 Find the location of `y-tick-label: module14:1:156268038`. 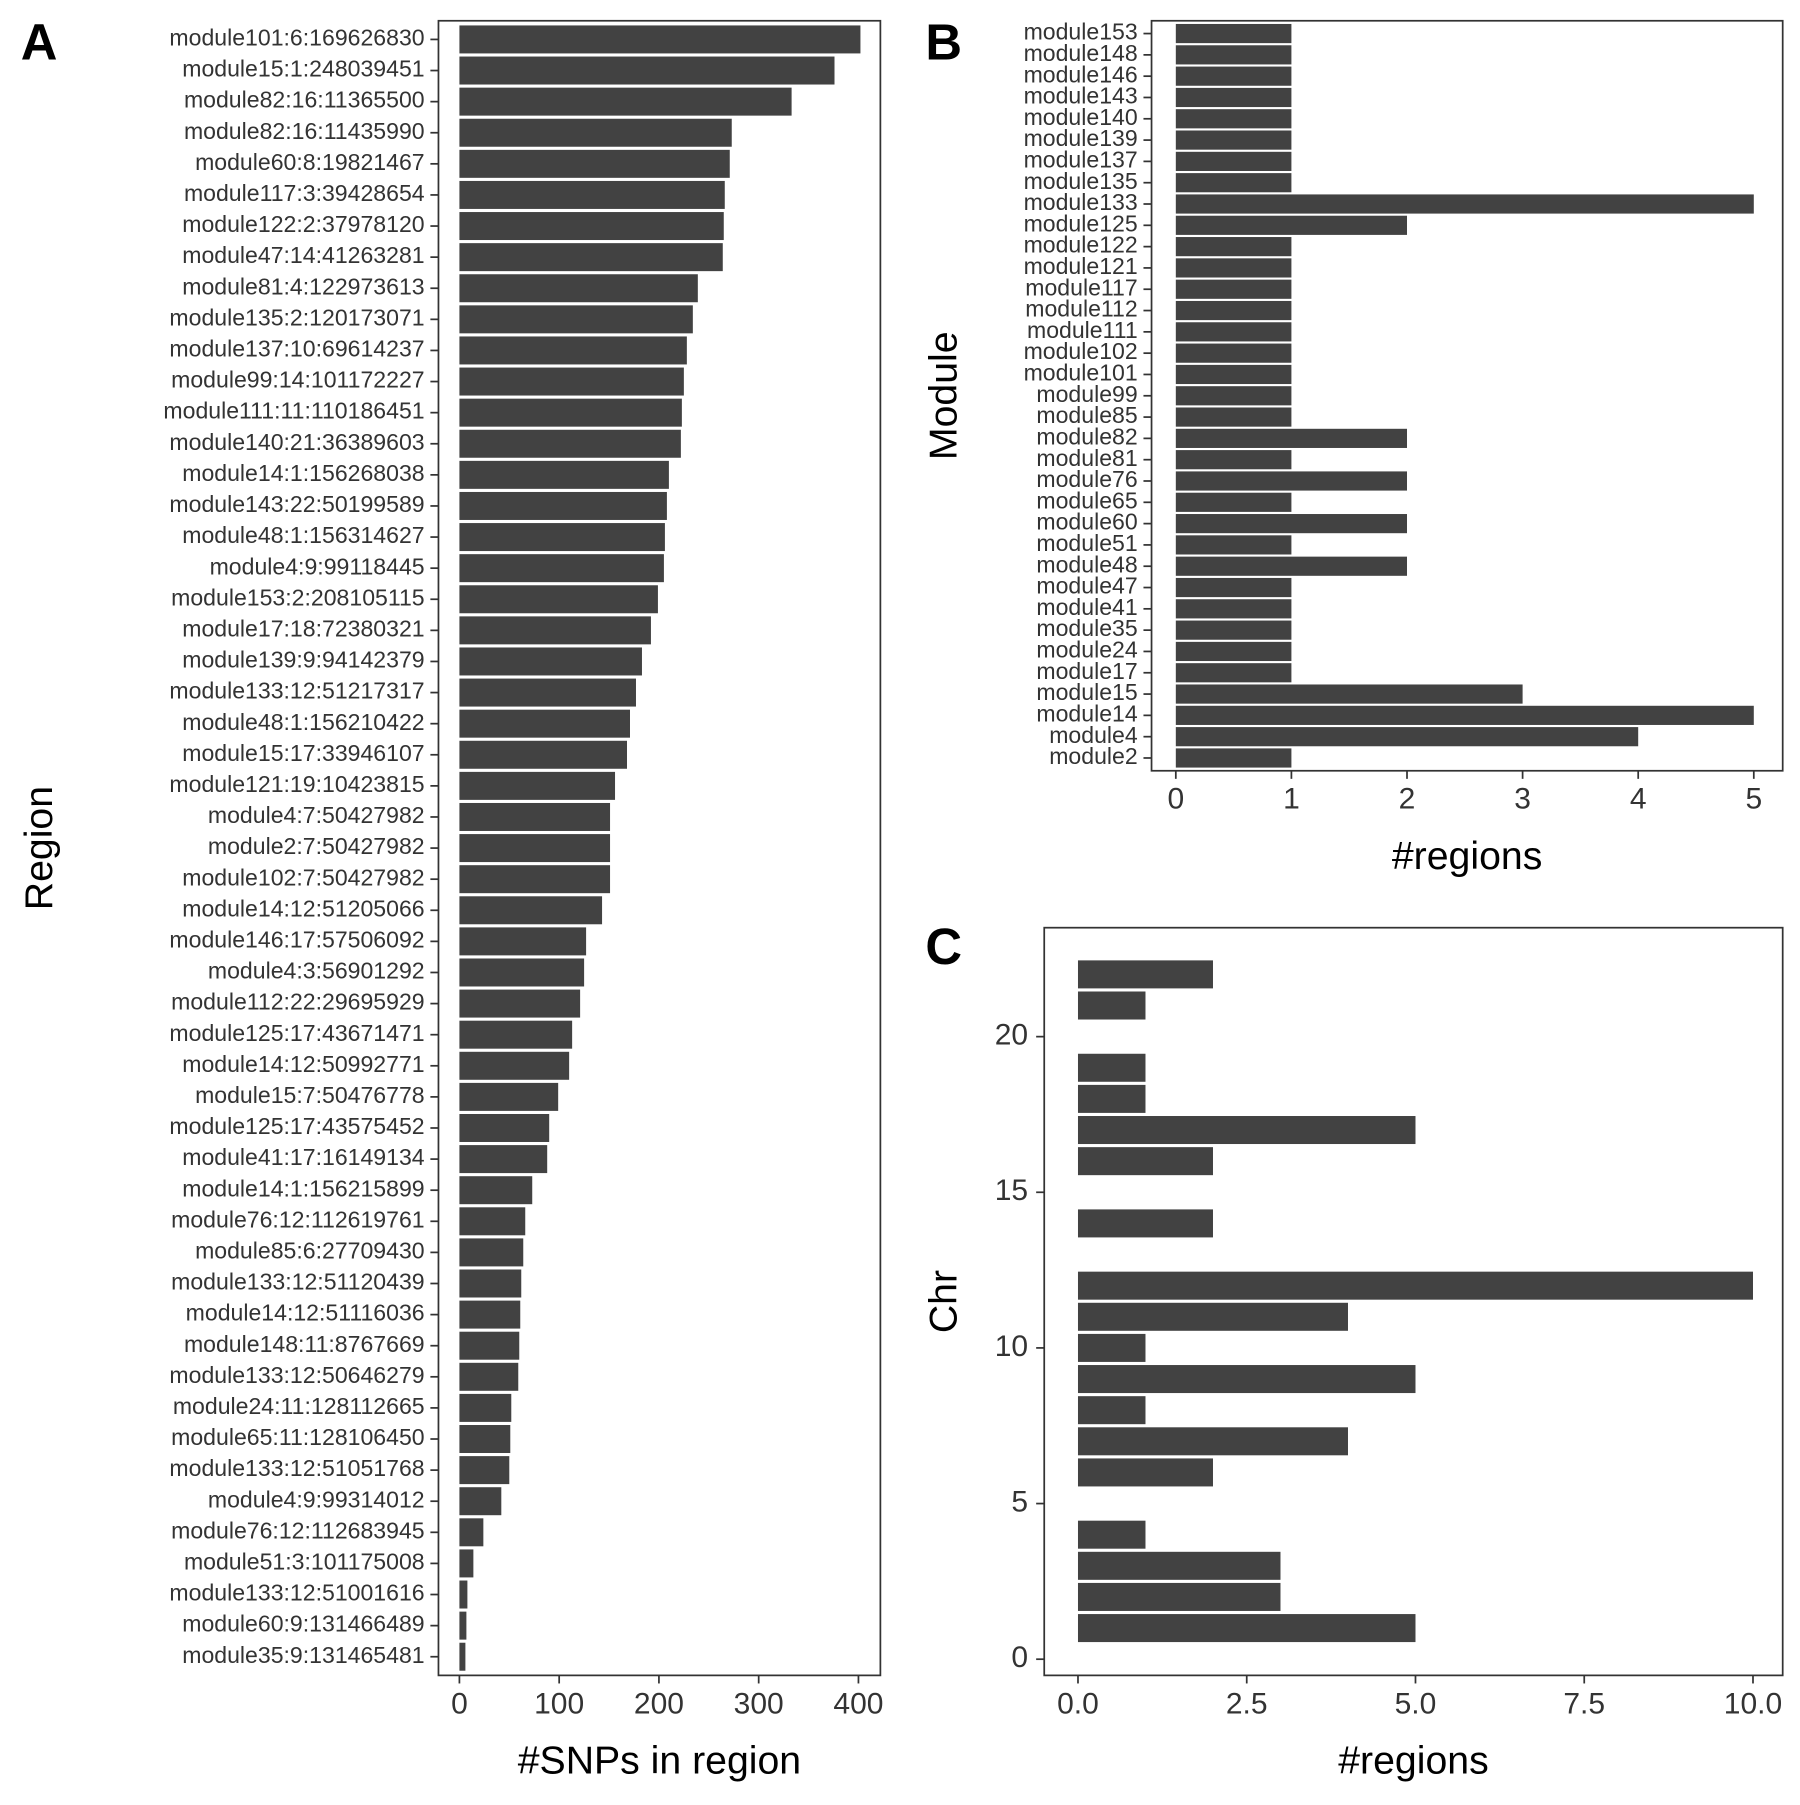

y-tick-label: module14:1:156268038 is located at coordinates (303, 473).